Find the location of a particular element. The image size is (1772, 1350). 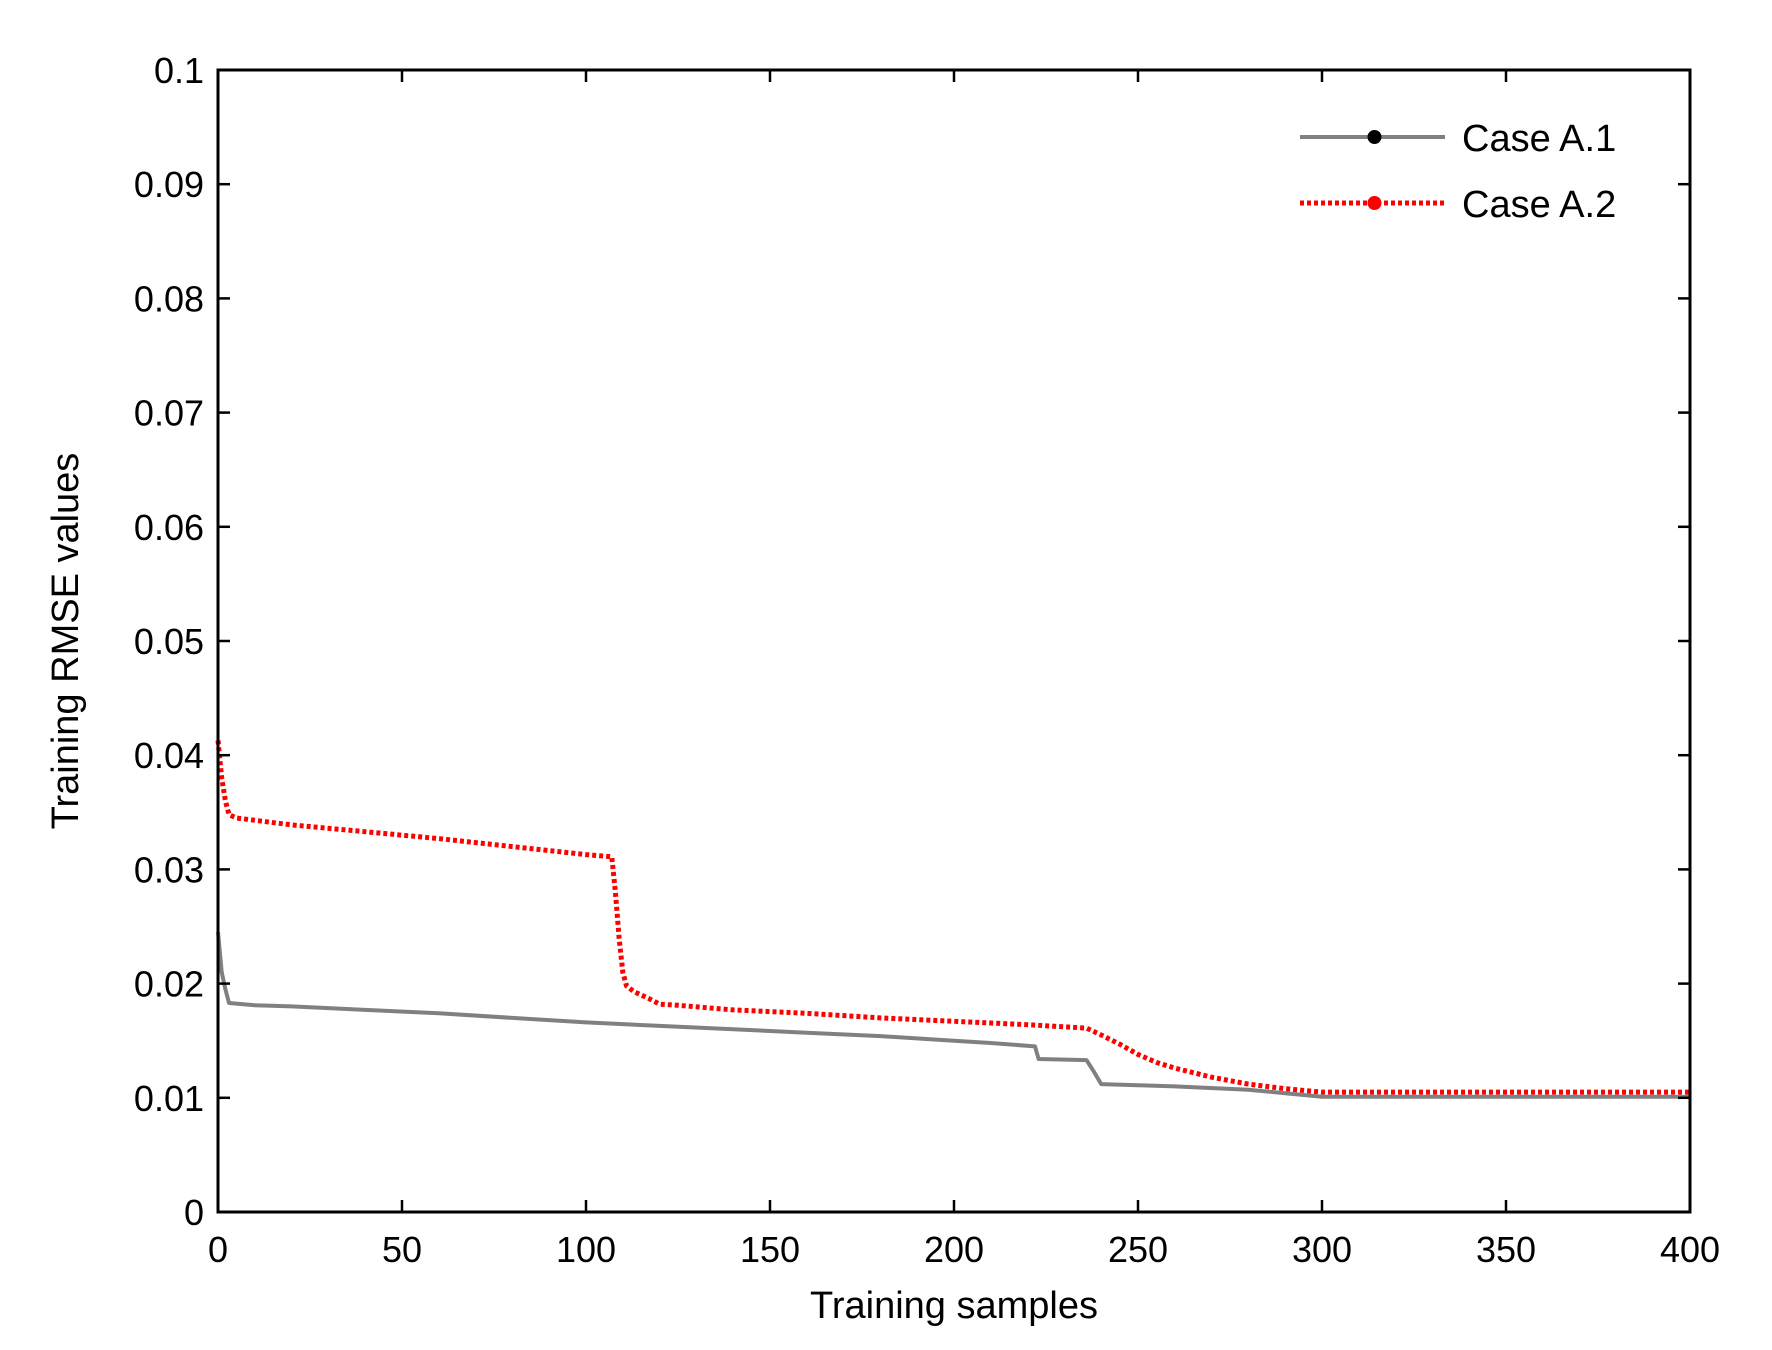

y-tick-label: 0.08 is located at coordinates (169, 298).